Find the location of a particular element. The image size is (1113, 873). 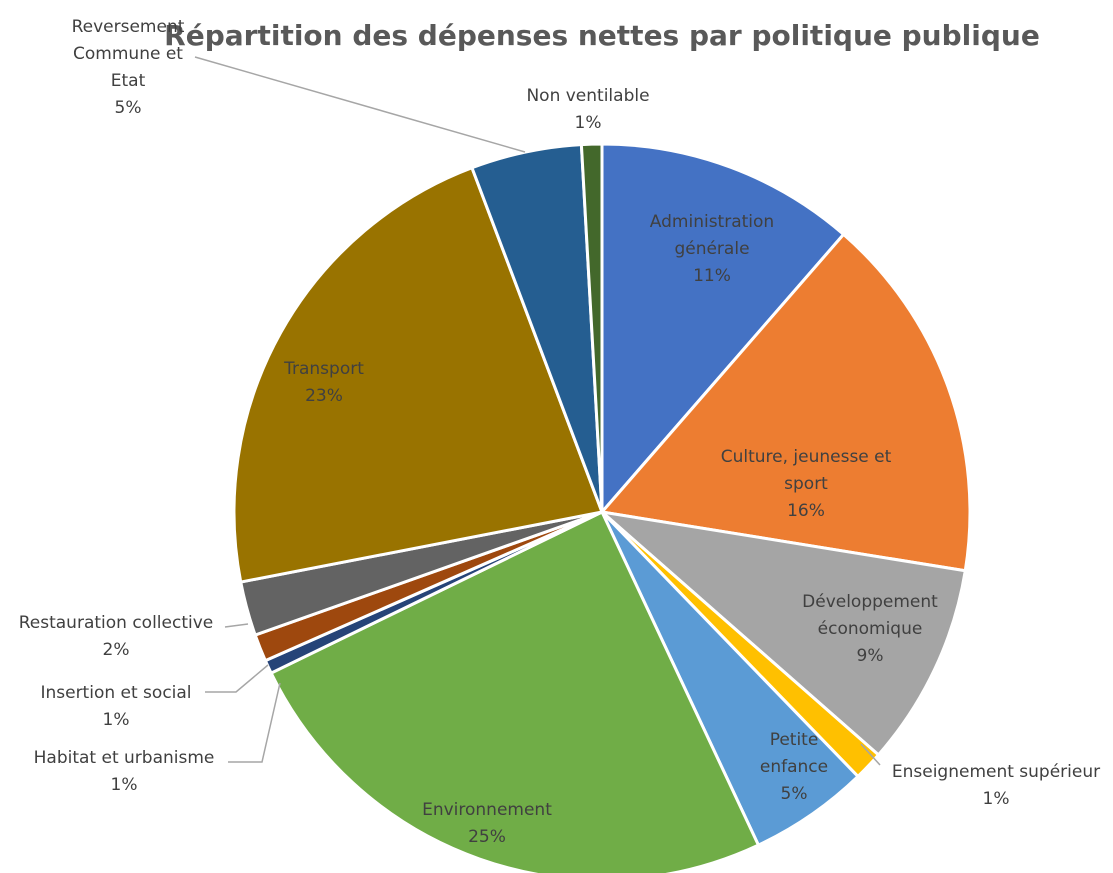

slice-name: Etat is located at coordinates (128, 81).